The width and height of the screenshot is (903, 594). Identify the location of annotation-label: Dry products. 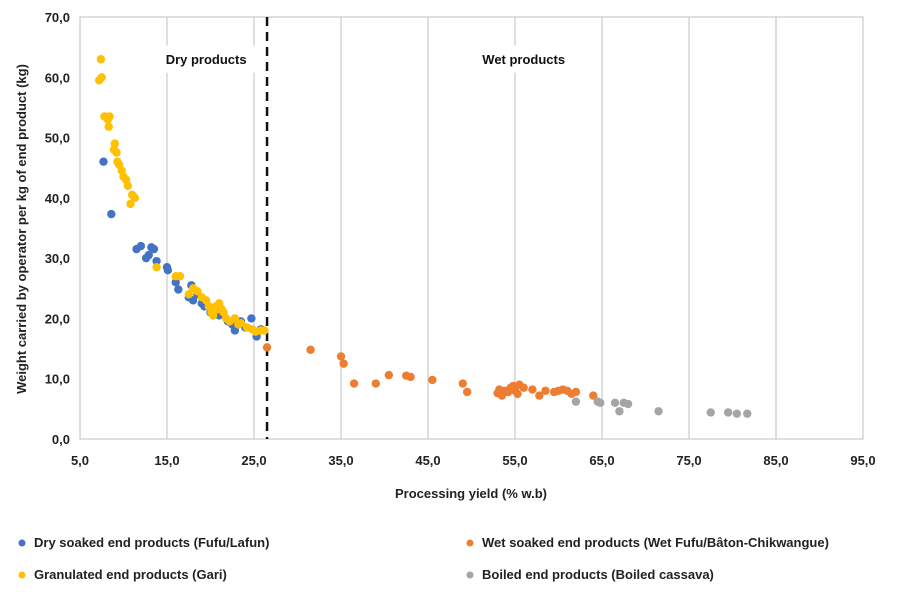
(206, 59).